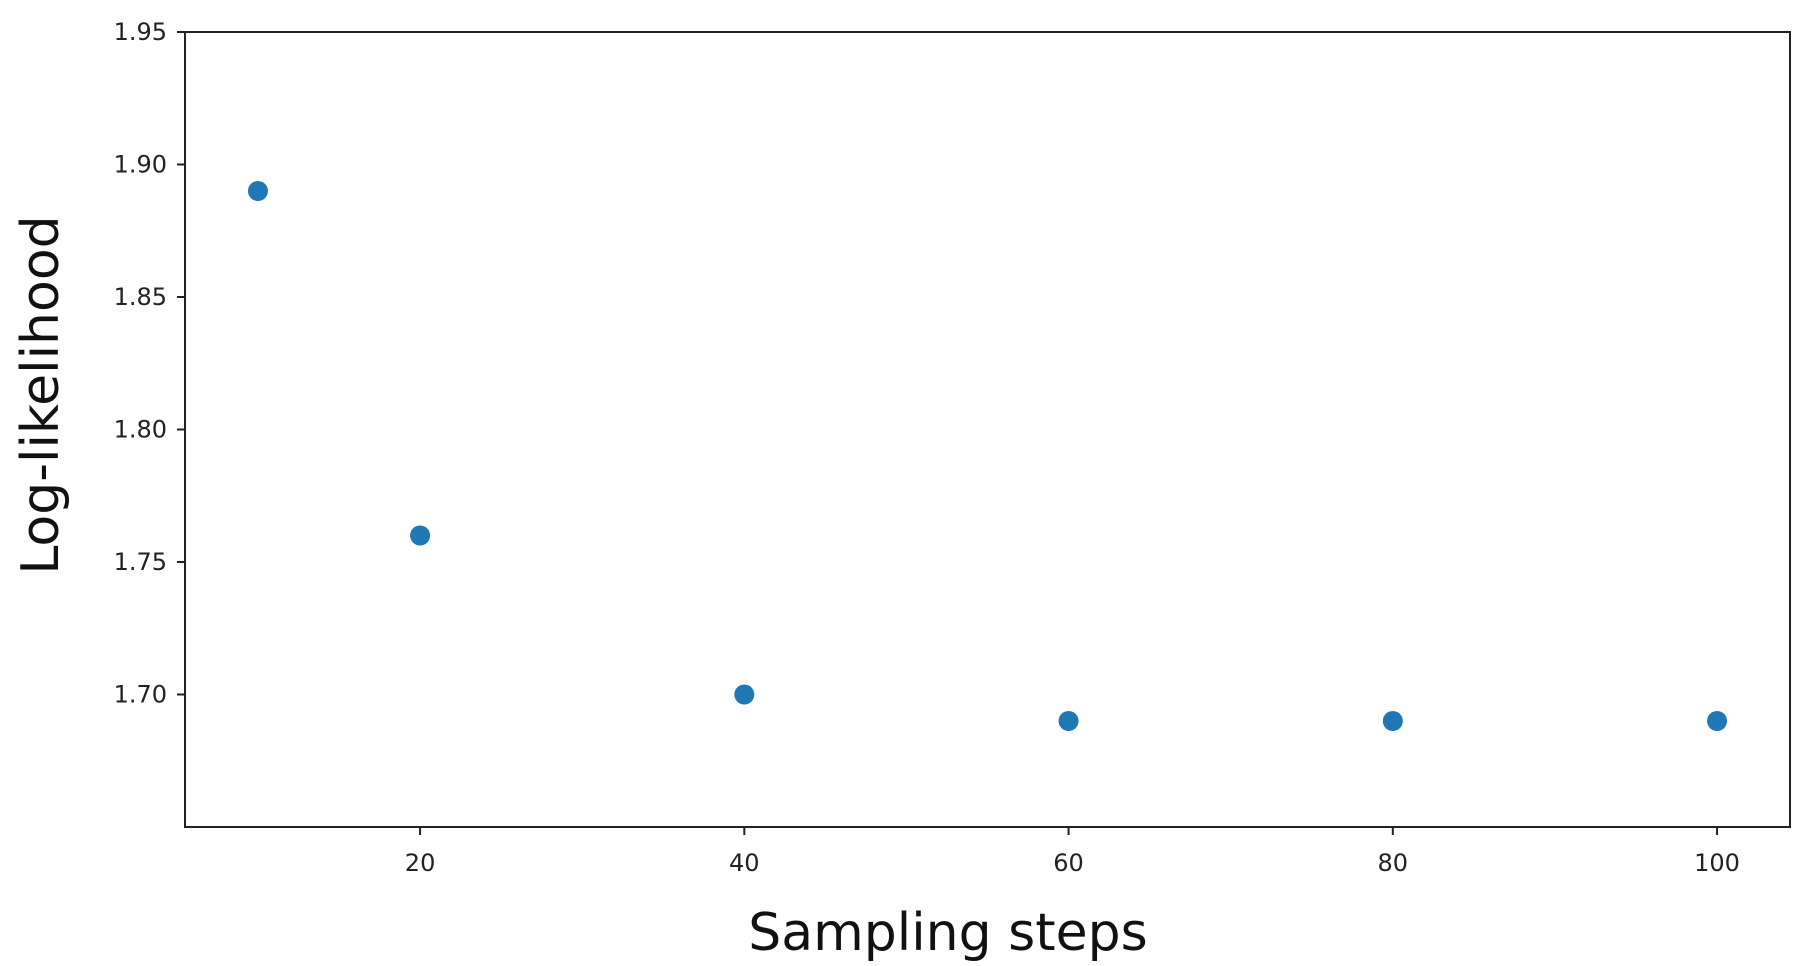 The width and height of the screenshot is (1803, 966). What do you see at coordinates (1393, 863) in the screenshot?
I see `x-tick-label: 80` at bounding box center [1393, 863].